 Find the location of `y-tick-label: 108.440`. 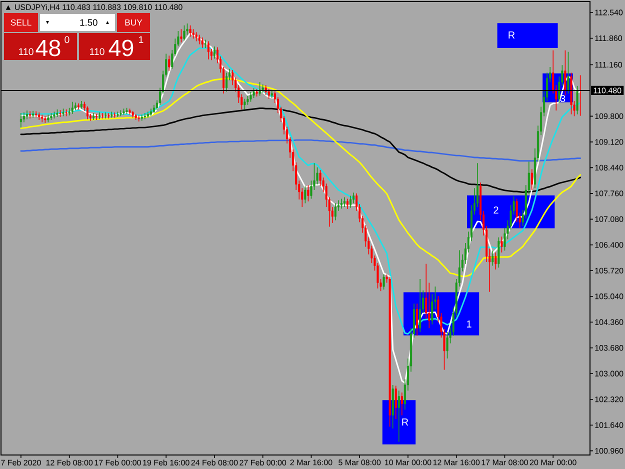

y-tick-label: 108.440 is located at coordinates (609, 167).